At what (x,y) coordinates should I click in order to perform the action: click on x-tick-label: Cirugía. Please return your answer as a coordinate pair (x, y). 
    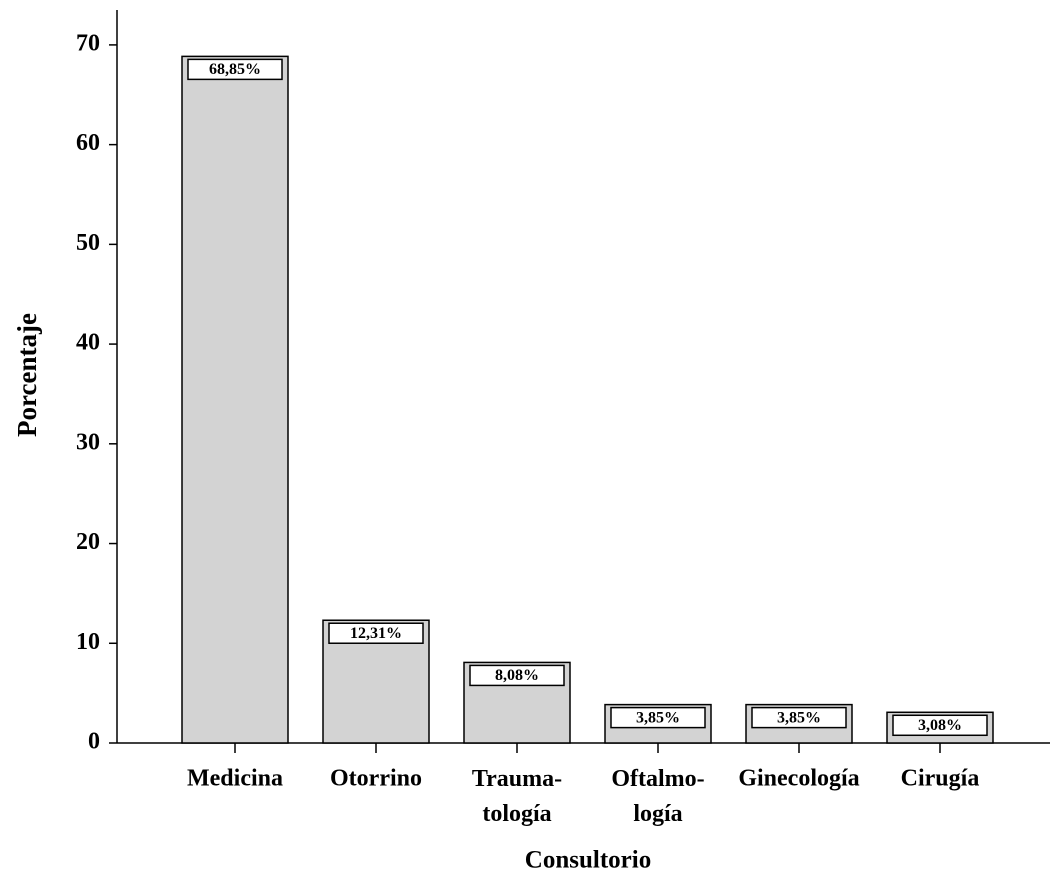
    Looking at the image, I should click on (940, 779).